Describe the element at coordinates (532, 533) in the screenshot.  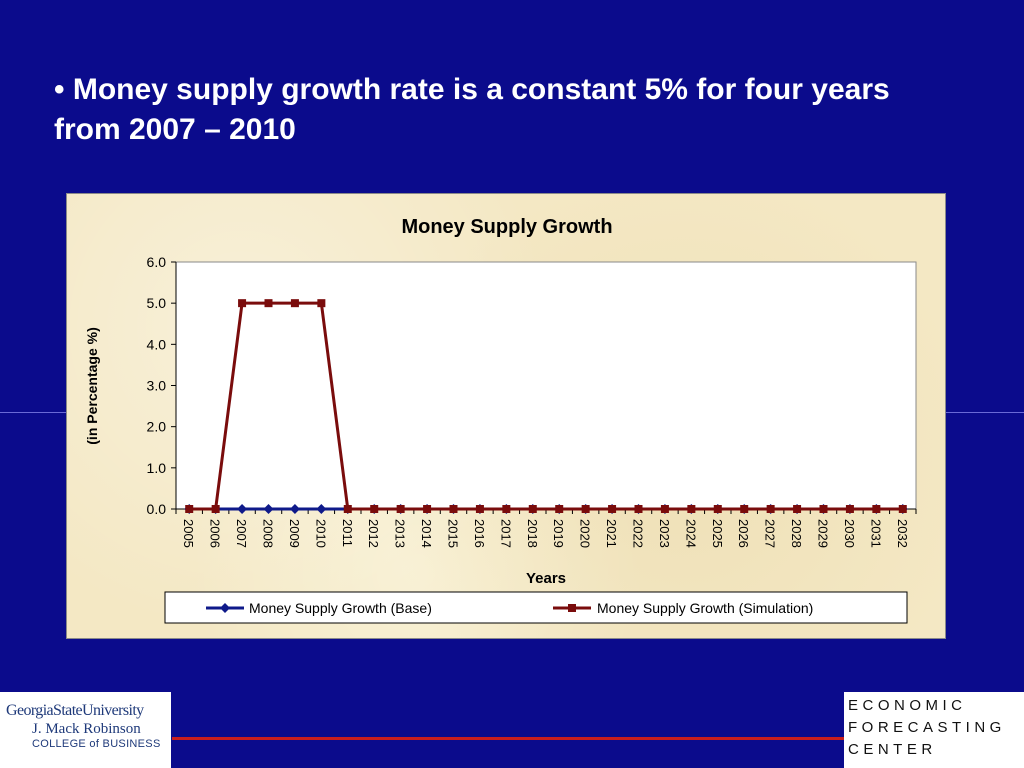
I see `x-tick-label: 2018` at that location.